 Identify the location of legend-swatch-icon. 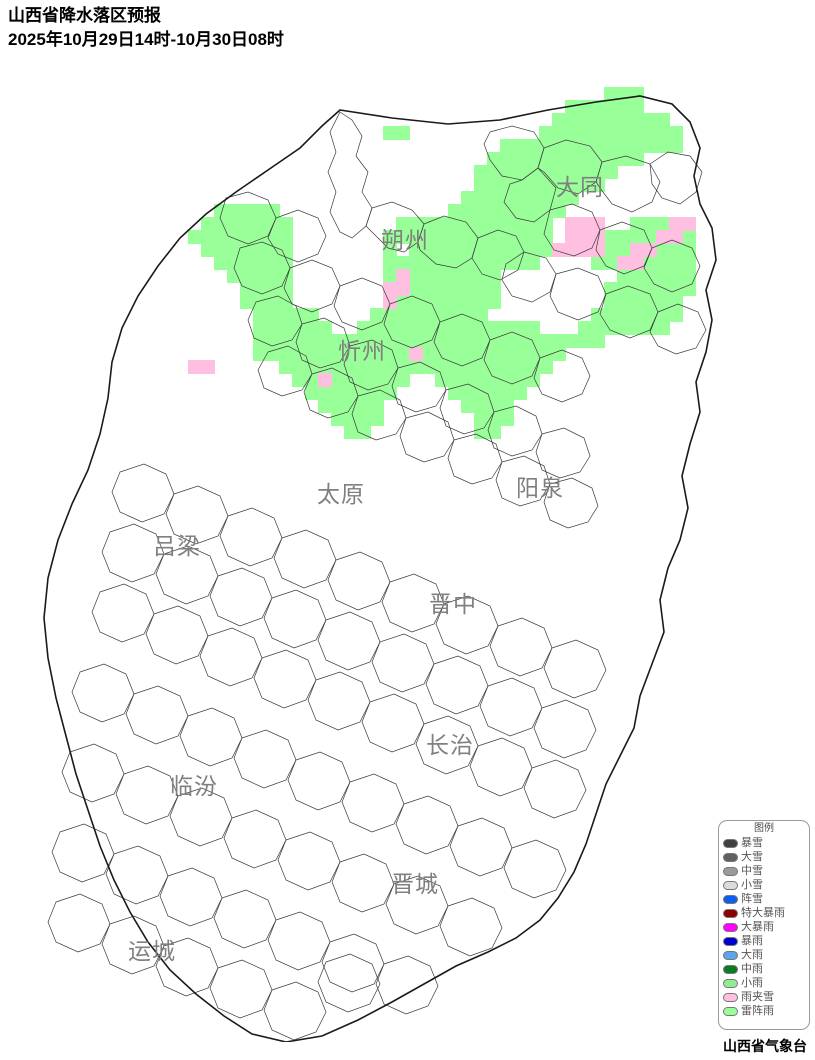
(730, 871).